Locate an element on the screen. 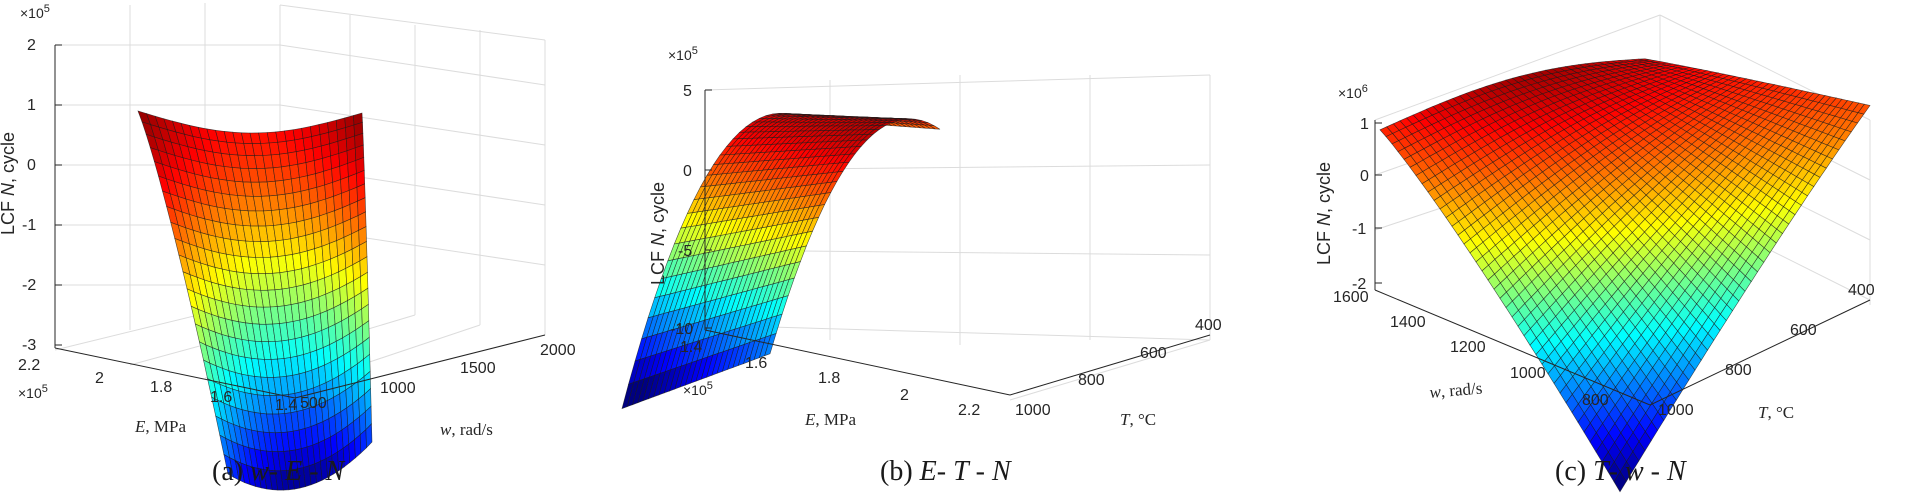 This screenshot has width=1905, height=493. panel-a-xtick-2: 2 is located at coordinates (99, 378).